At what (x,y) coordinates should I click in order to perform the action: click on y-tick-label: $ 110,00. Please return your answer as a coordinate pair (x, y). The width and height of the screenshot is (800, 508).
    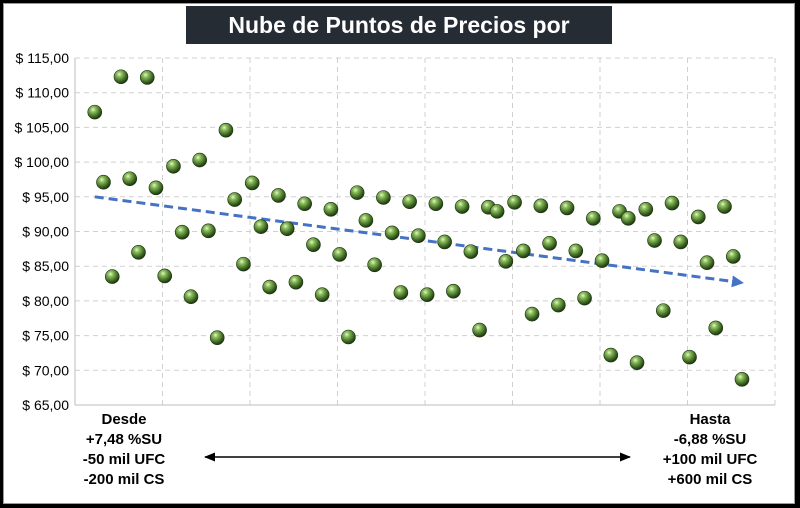
    Looking at the image, I should click on (43, 93).